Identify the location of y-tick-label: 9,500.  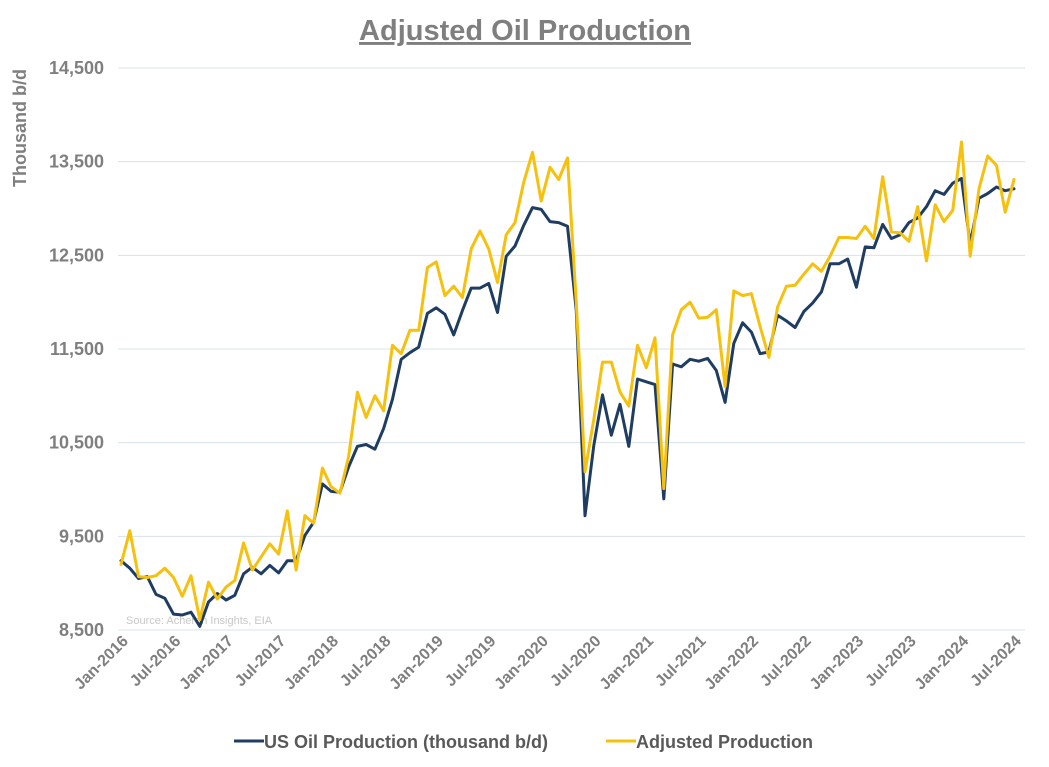
(81, 536).